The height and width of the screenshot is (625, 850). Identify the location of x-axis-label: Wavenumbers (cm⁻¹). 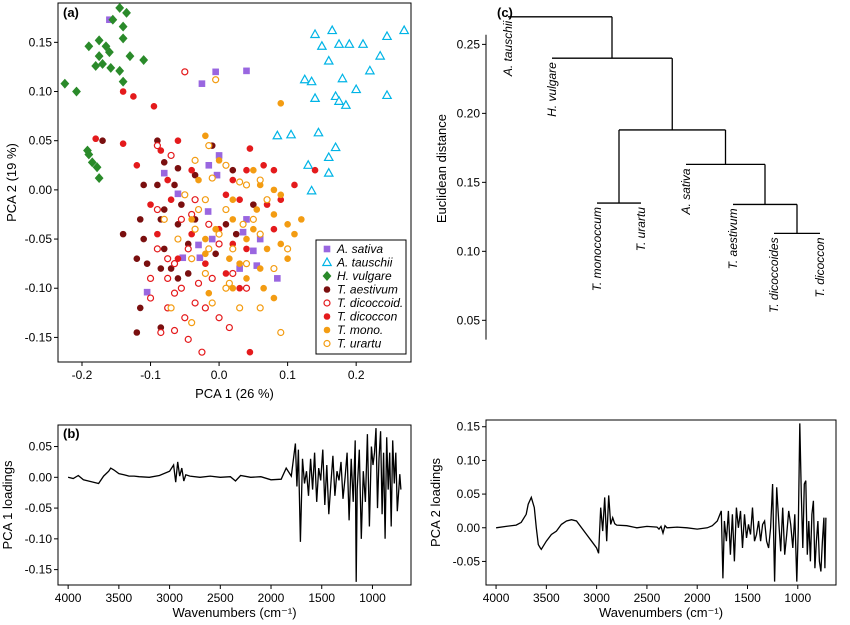
(234, 612).